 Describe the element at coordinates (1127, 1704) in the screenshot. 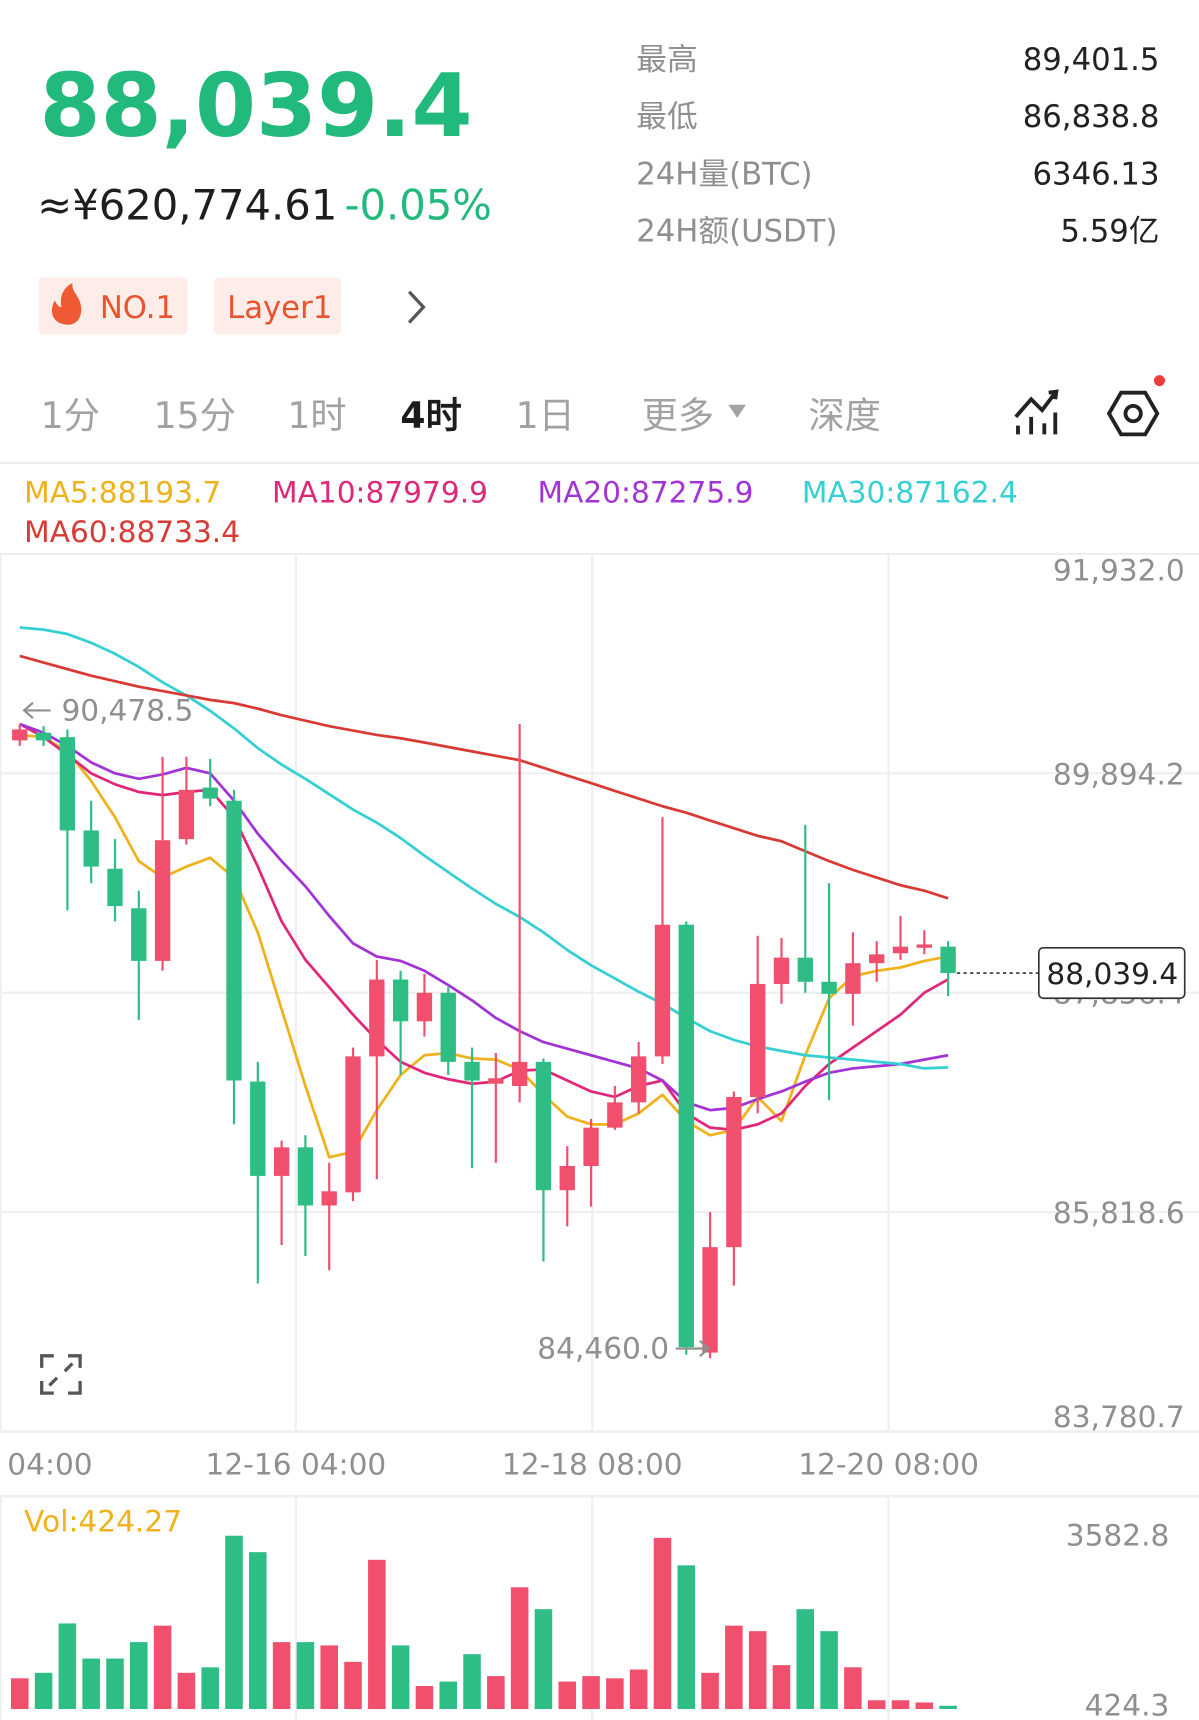

I see `vol-tick-label: 424.3` at that location.